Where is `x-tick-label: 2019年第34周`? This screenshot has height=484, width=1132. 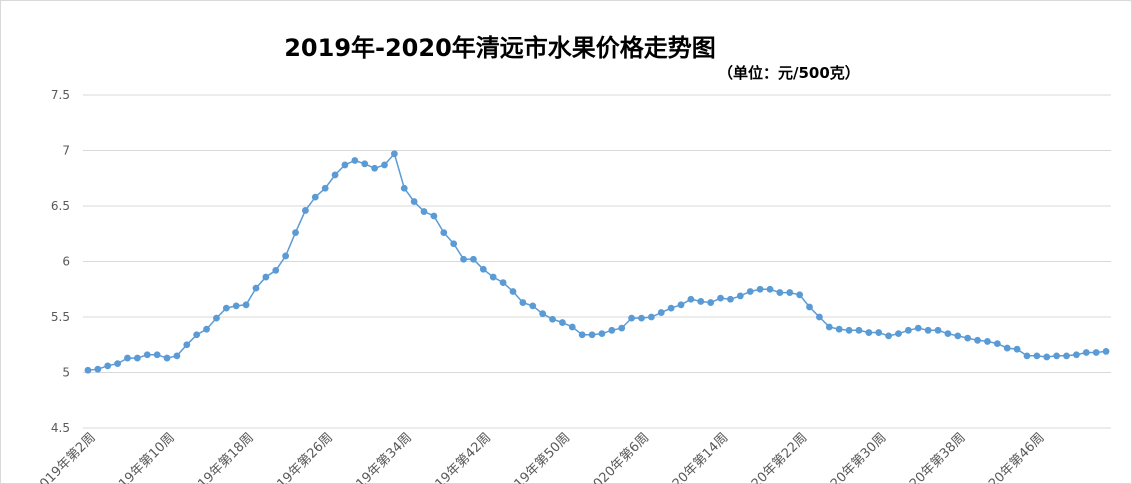 x-tick-label: 2019年第34周 is located at coordinates (378, 457).